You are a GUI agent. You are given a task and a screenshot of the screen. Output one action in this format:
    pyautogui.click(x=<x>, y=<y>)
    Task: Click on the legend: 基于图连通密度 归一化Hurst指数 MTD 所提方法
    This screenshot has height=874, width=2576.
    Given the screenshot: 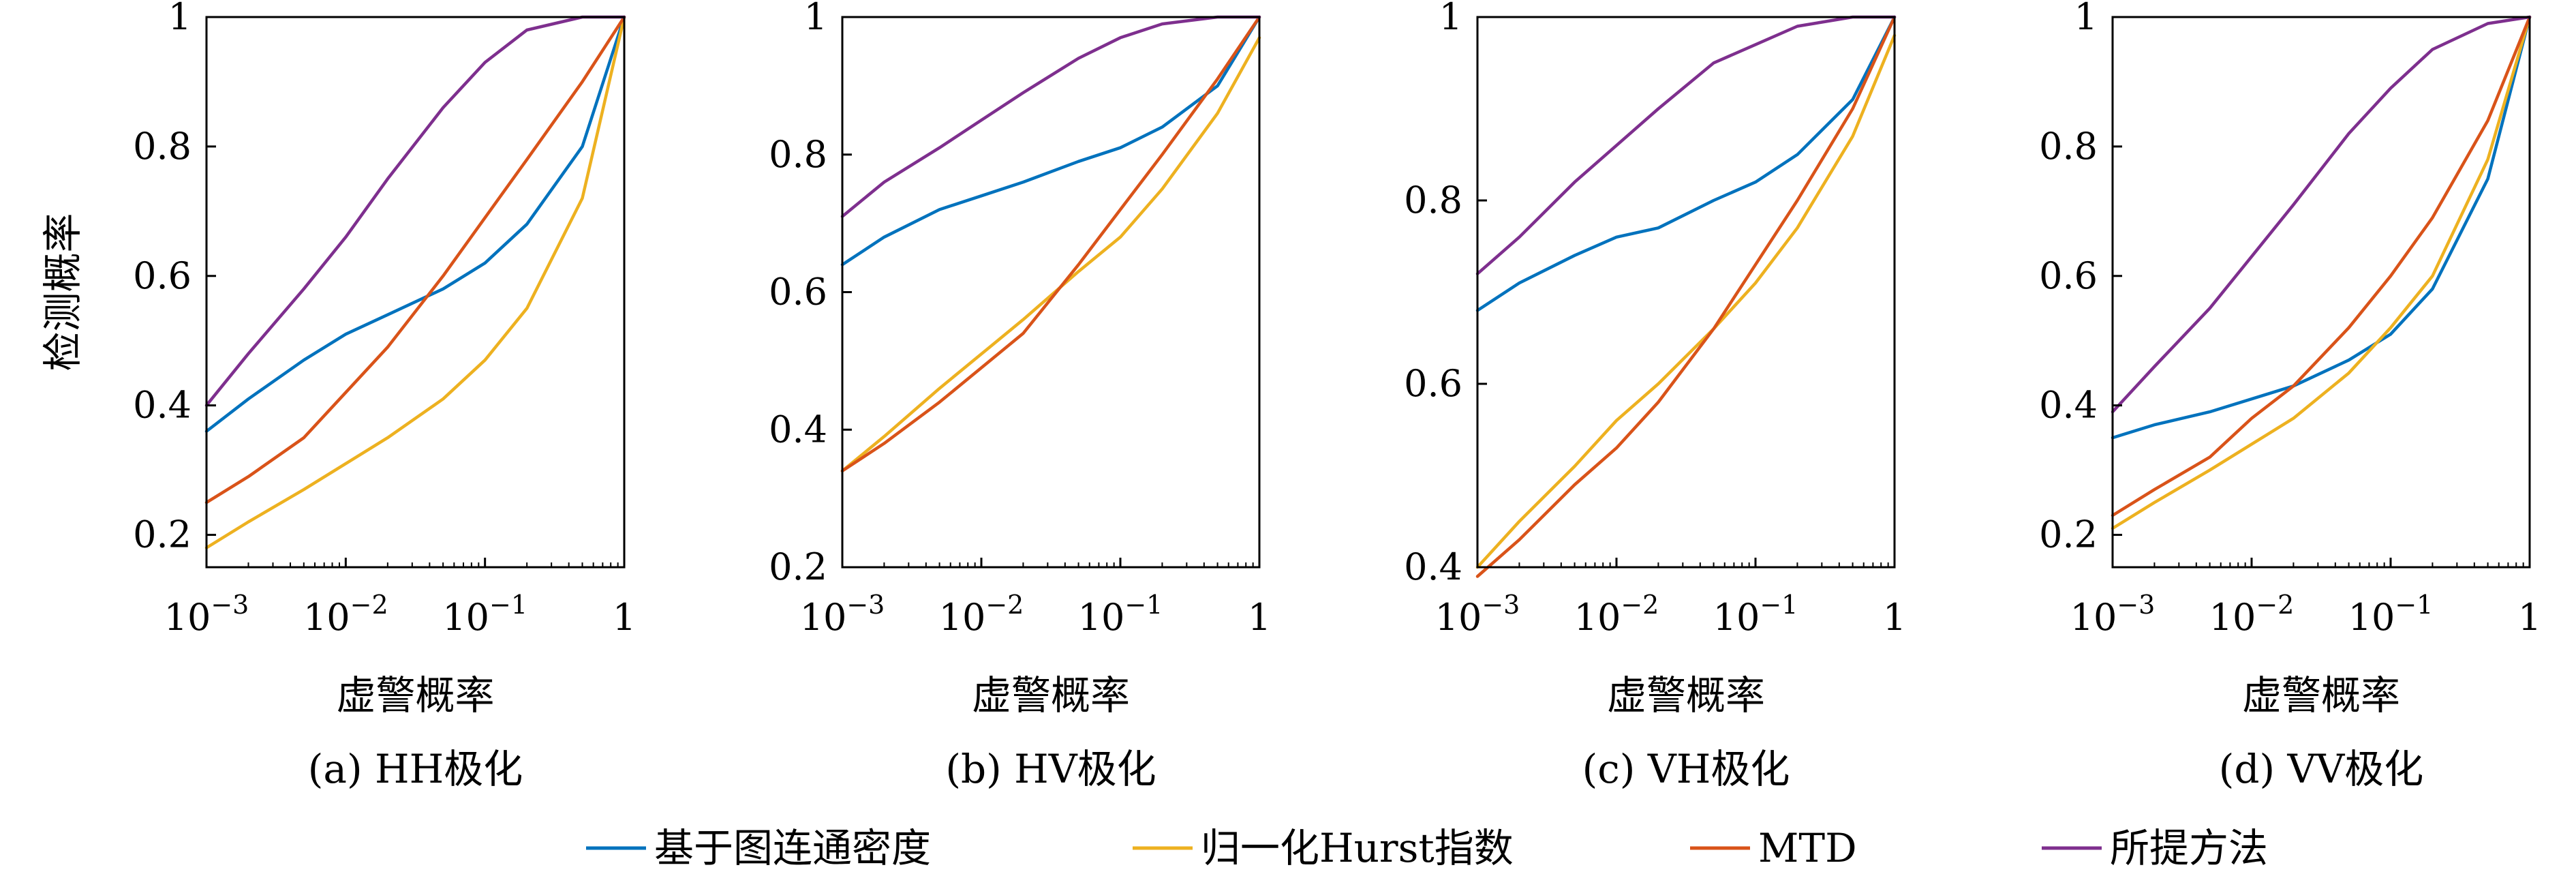 What is the action you would take?
    pyautogui.click(x=1427, y=848)
    